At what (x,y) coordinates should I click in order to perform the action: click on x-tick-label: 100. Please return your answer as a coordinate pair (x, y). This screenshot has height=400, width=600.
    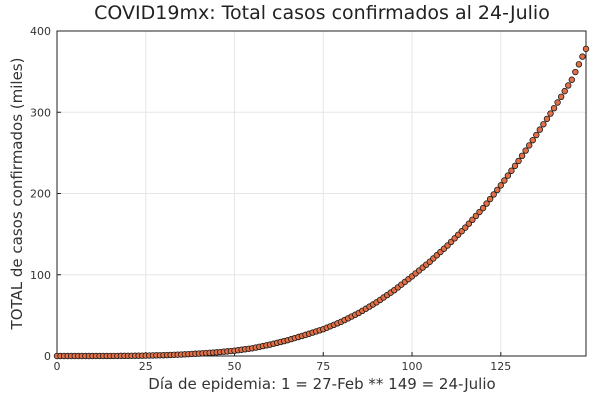
    Looking at the image, I should click on (412, 366).